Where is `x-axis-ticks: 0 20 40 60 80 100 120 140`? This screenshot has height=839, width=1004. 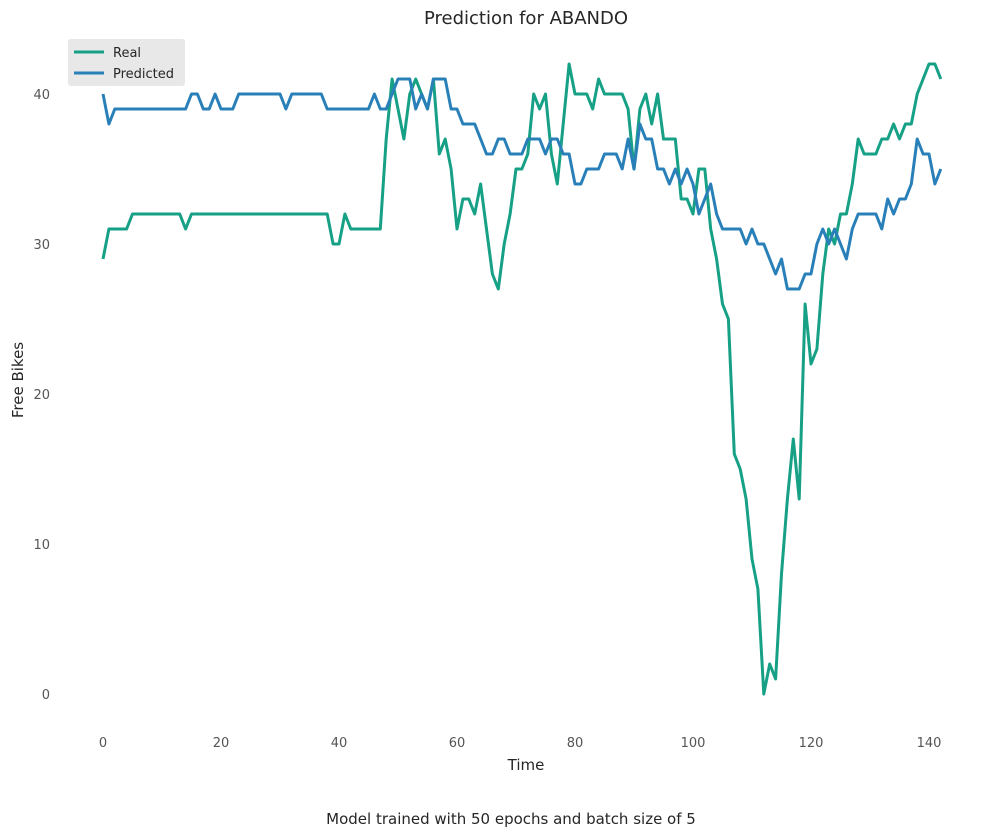 x-axis-ticks: 0 20 40 60 80 100 120 140 is located at coordinates (520, 743).